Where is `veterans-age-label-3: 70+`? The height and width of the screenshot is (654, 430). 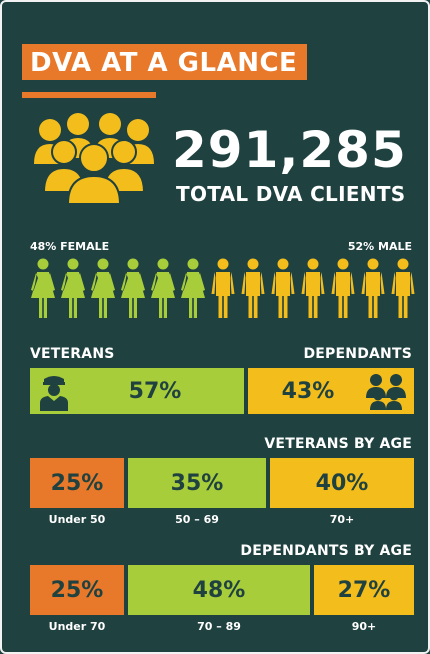 veterans-age-label-3: 70+ is located at coordinates (342, 519).